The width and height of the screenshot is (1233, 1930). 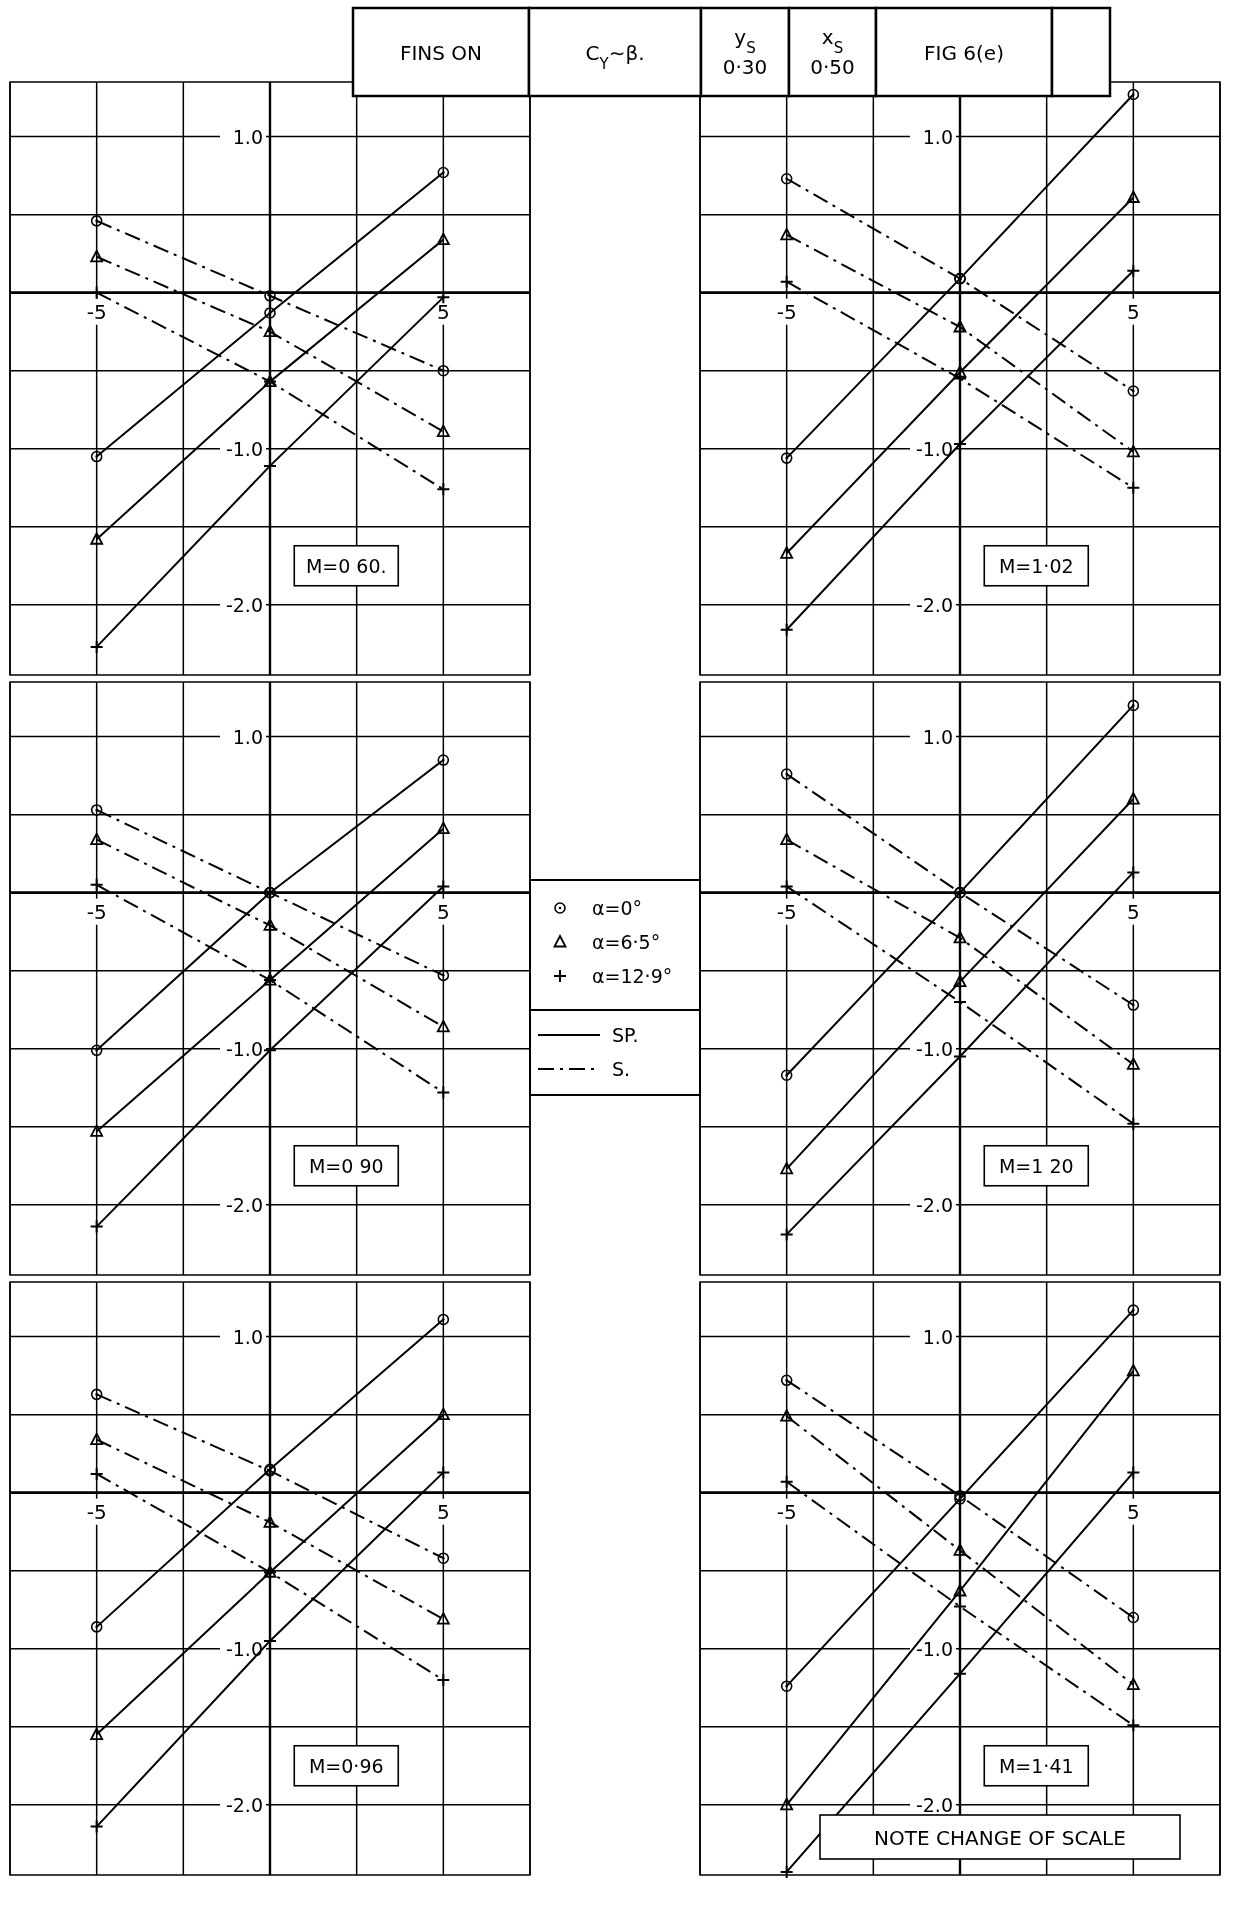 I want to click on legend-label: α=12·9°, so click(x=632, y=976).